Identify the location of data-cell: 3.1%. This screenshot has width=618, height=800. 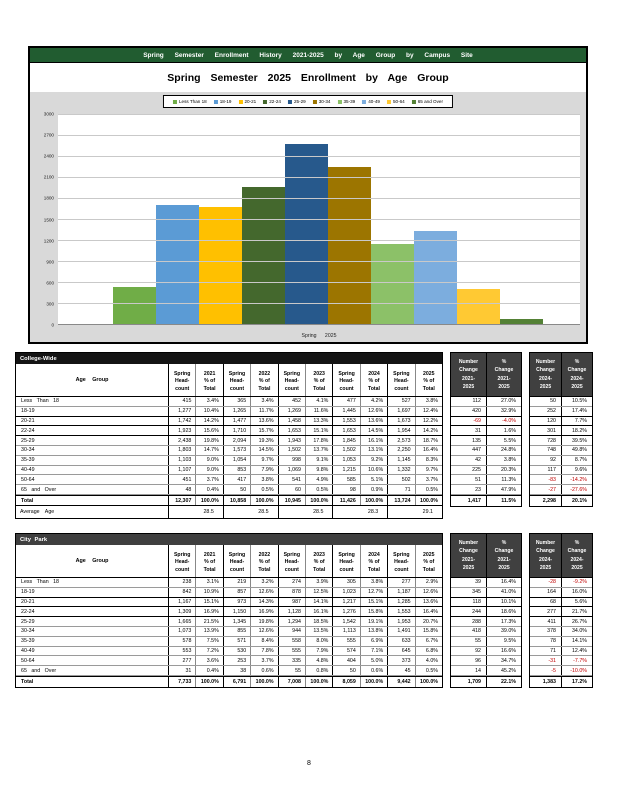
(208, 582).